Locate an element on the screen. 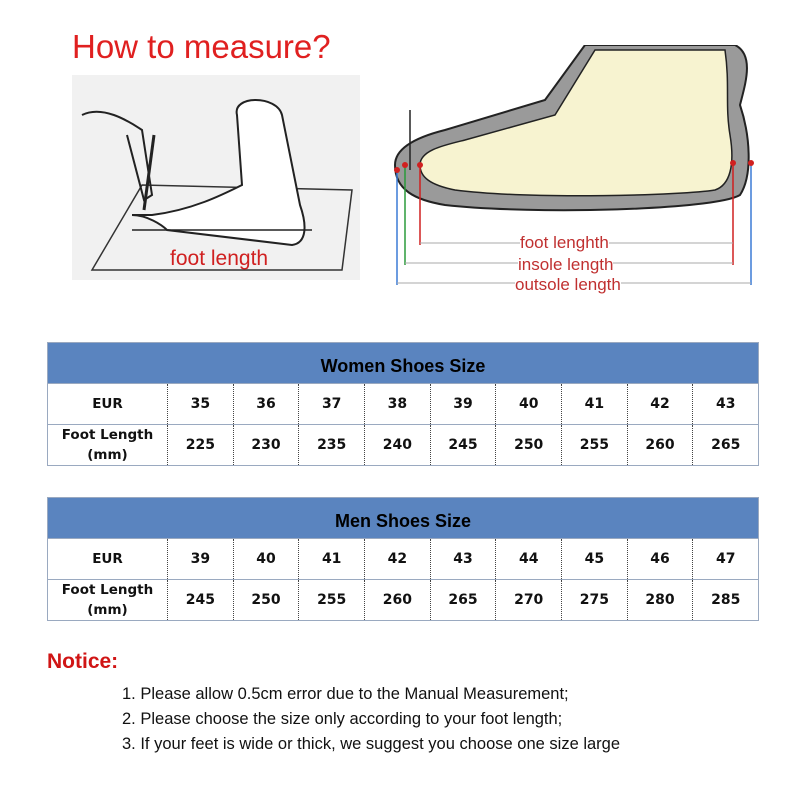  shoe-drawing-icon is located at coordinates (573, 164).